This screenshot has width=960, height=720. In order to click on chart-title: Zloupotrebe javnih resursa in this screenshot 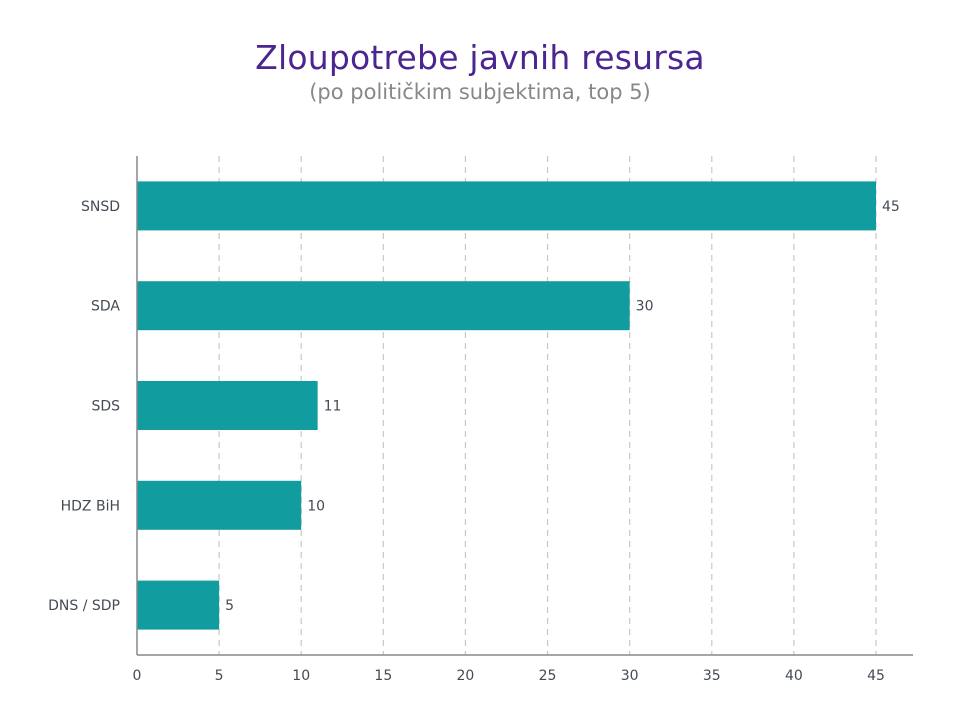, I will do `click(480, 57)`.